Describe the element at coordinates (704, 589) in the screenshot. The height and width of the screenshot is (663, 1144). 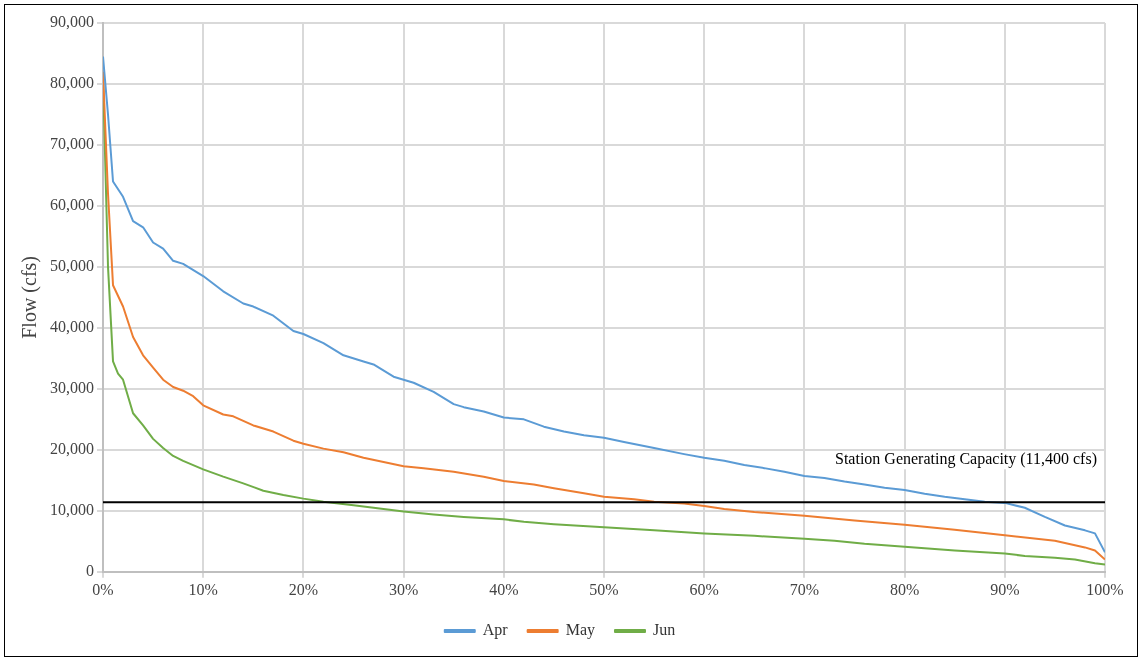
I see `x-tick-label: 60%` at that location.